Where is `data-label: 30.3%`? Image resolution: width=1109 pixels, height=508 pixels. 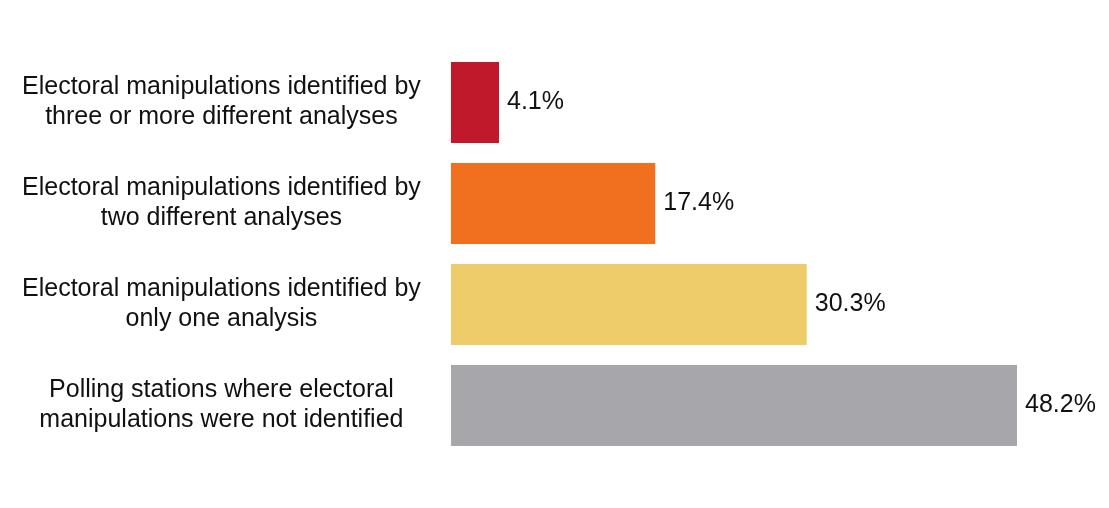 data-label: 30.3% is located at coordinates (850, 302).